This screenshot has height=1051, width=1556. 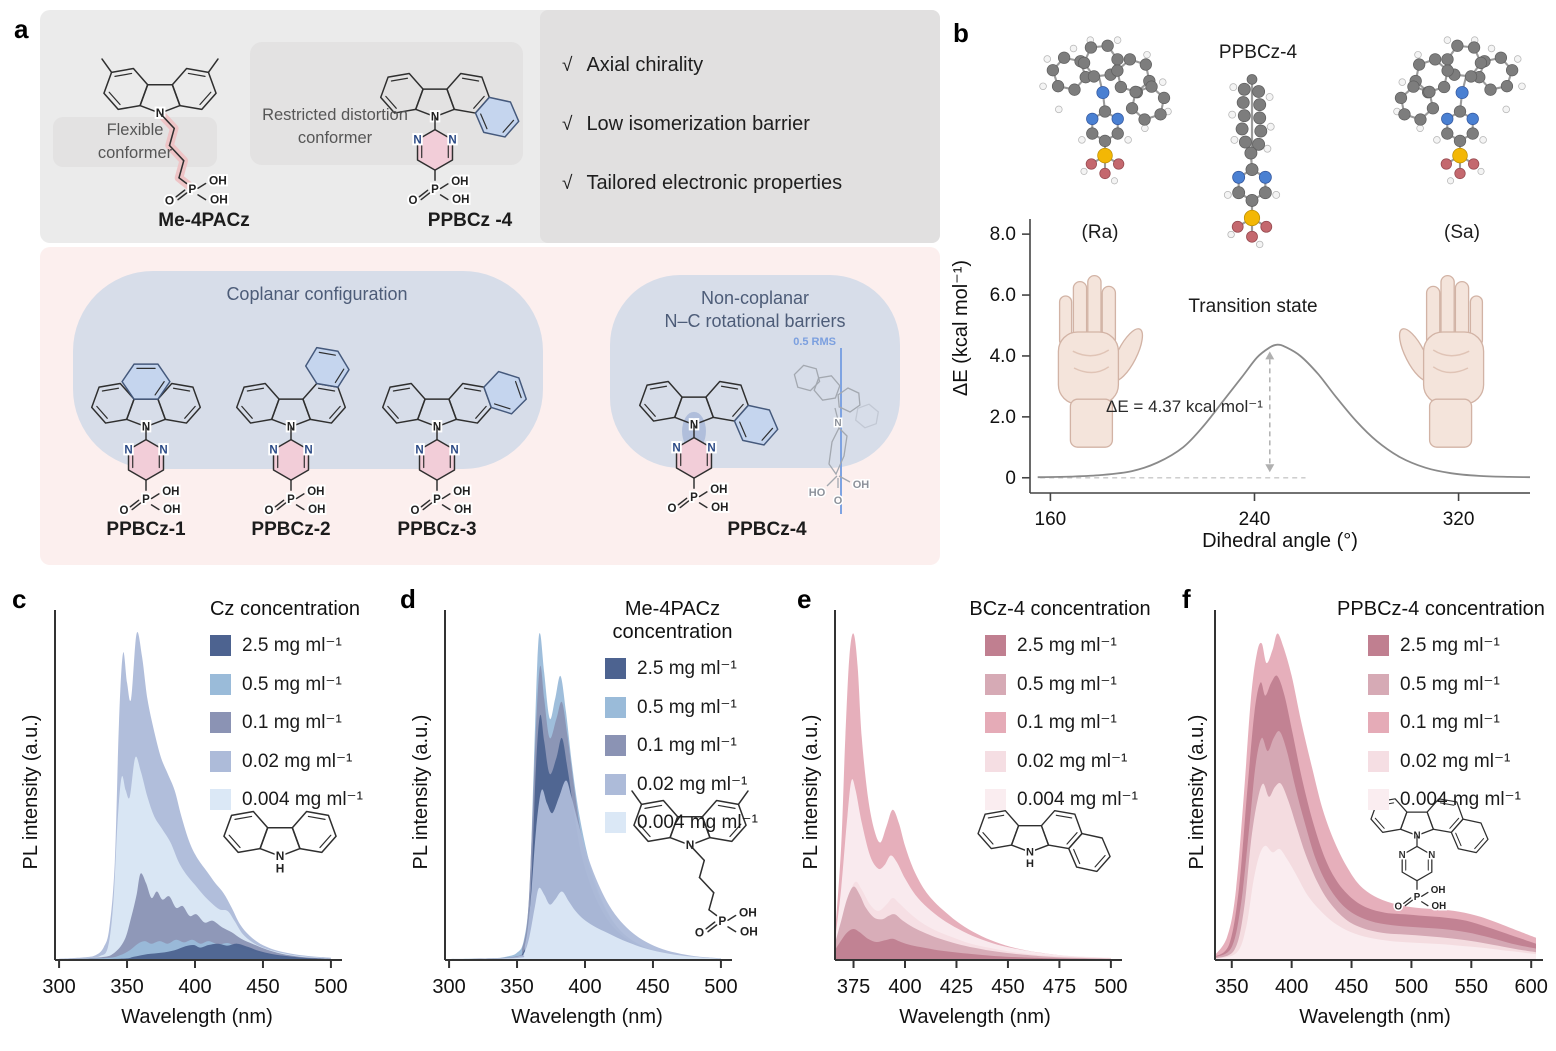 What do you see at coordinates (1003, 356) in the screenshot?
I see `y-tick-label: 4.0` at bounding box center [1003, 356].